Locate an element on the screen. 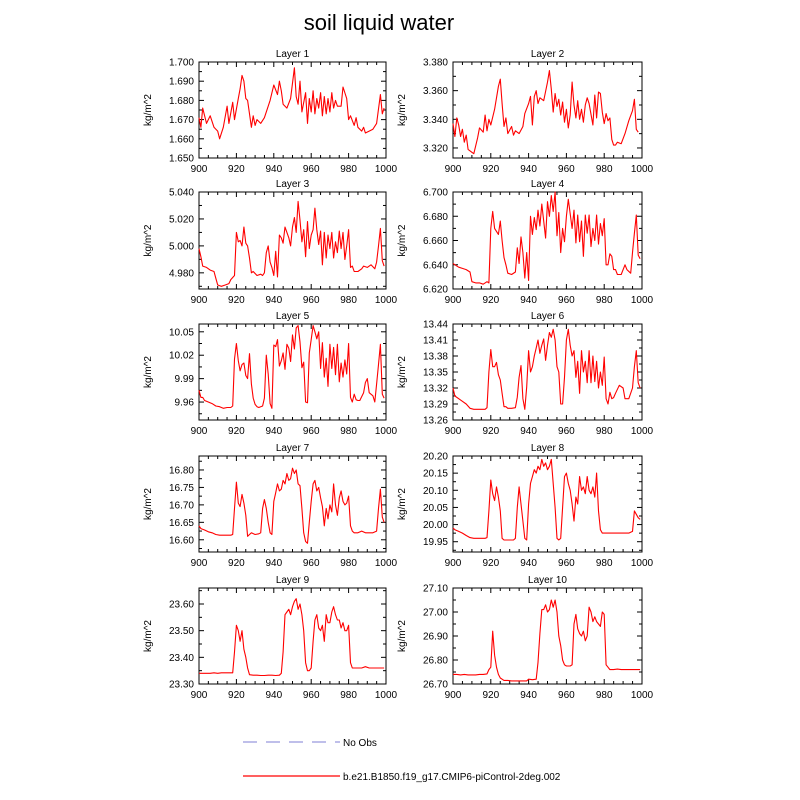 The height and width of the screenshot is (800, 800). y-tick-label: 1.680 is located at coordinates (181, 101).